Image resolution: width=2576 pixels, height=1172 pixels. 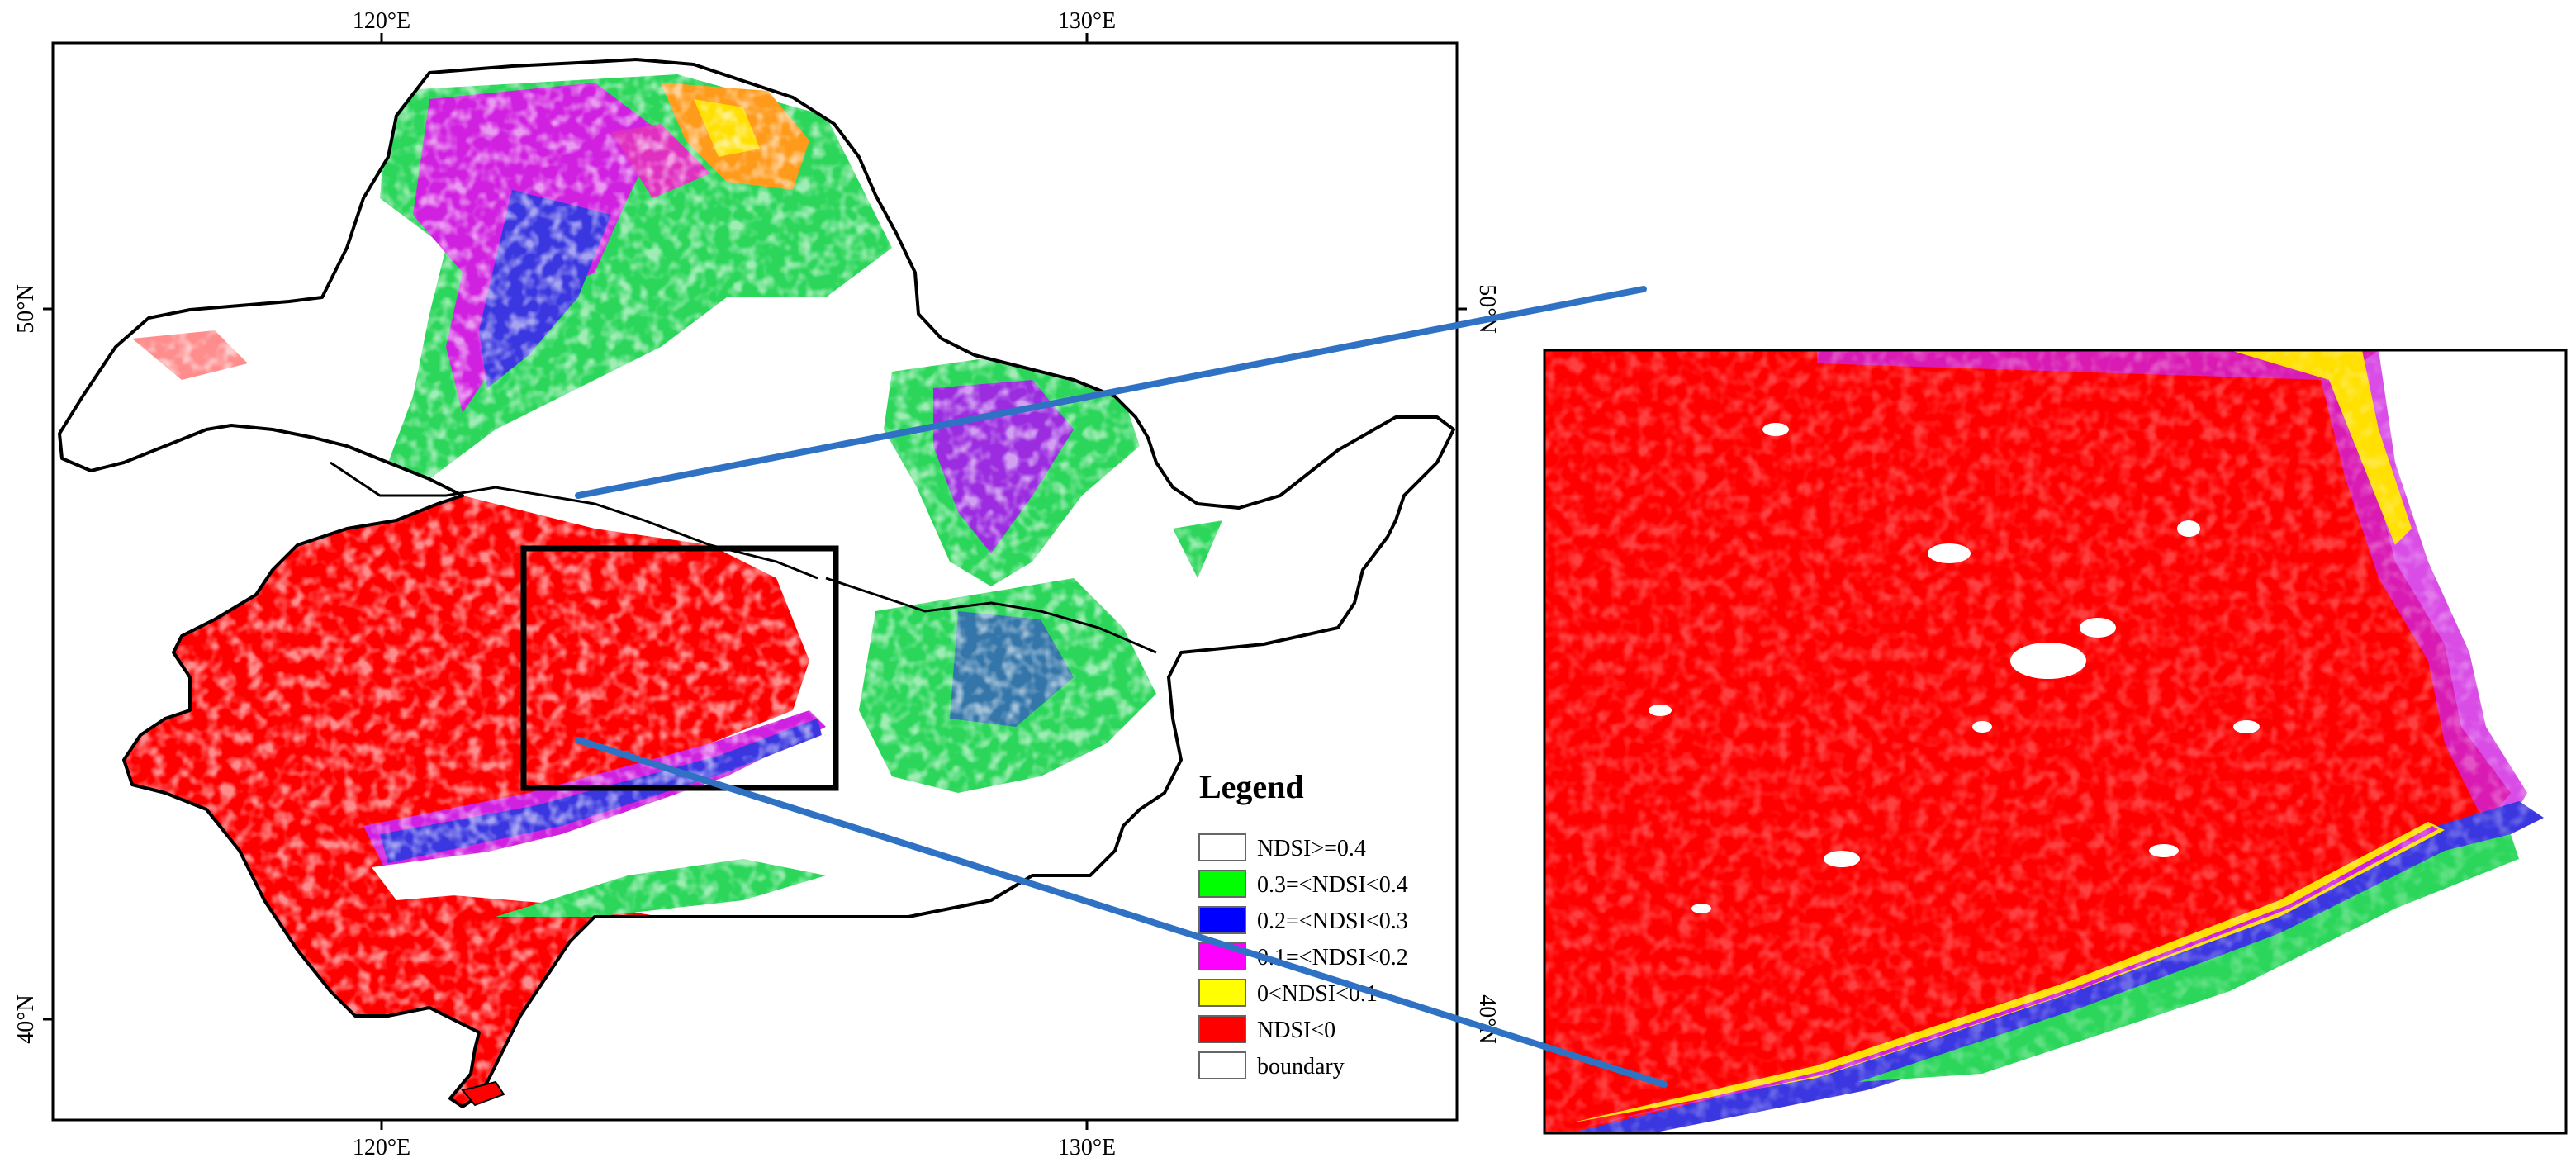 I want to click on right-label-50n: 50°N, so click(x=1487, y=308).